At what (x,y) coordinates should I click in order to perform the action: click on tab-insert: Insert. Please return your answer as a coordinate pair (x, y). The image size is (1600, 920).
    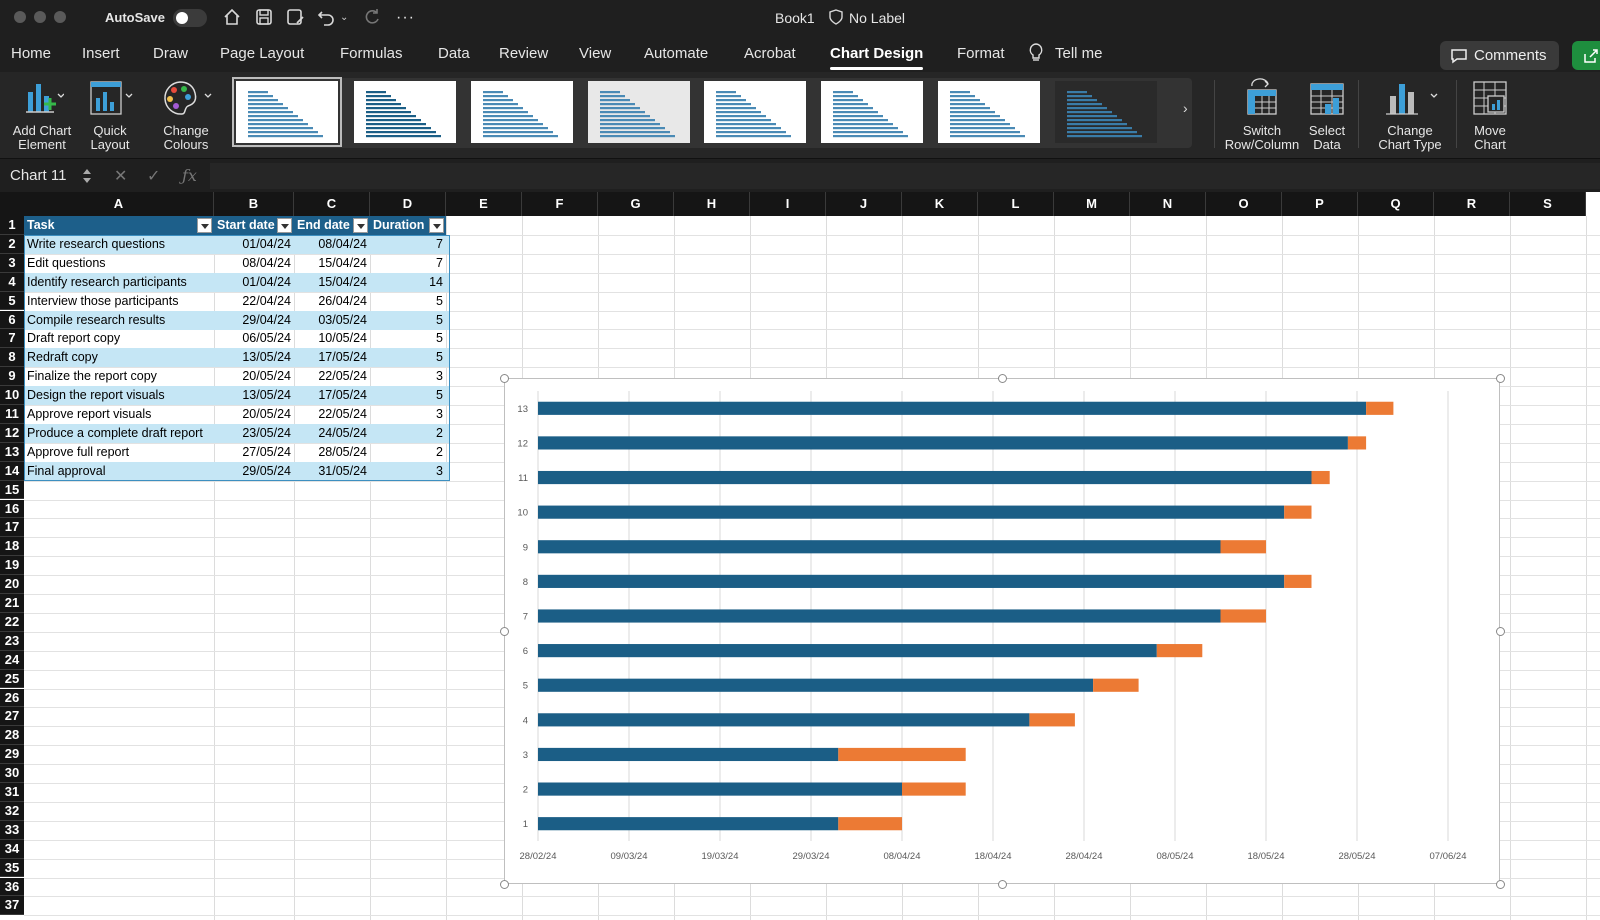
    Looking at the image, I should click on (101, 53).